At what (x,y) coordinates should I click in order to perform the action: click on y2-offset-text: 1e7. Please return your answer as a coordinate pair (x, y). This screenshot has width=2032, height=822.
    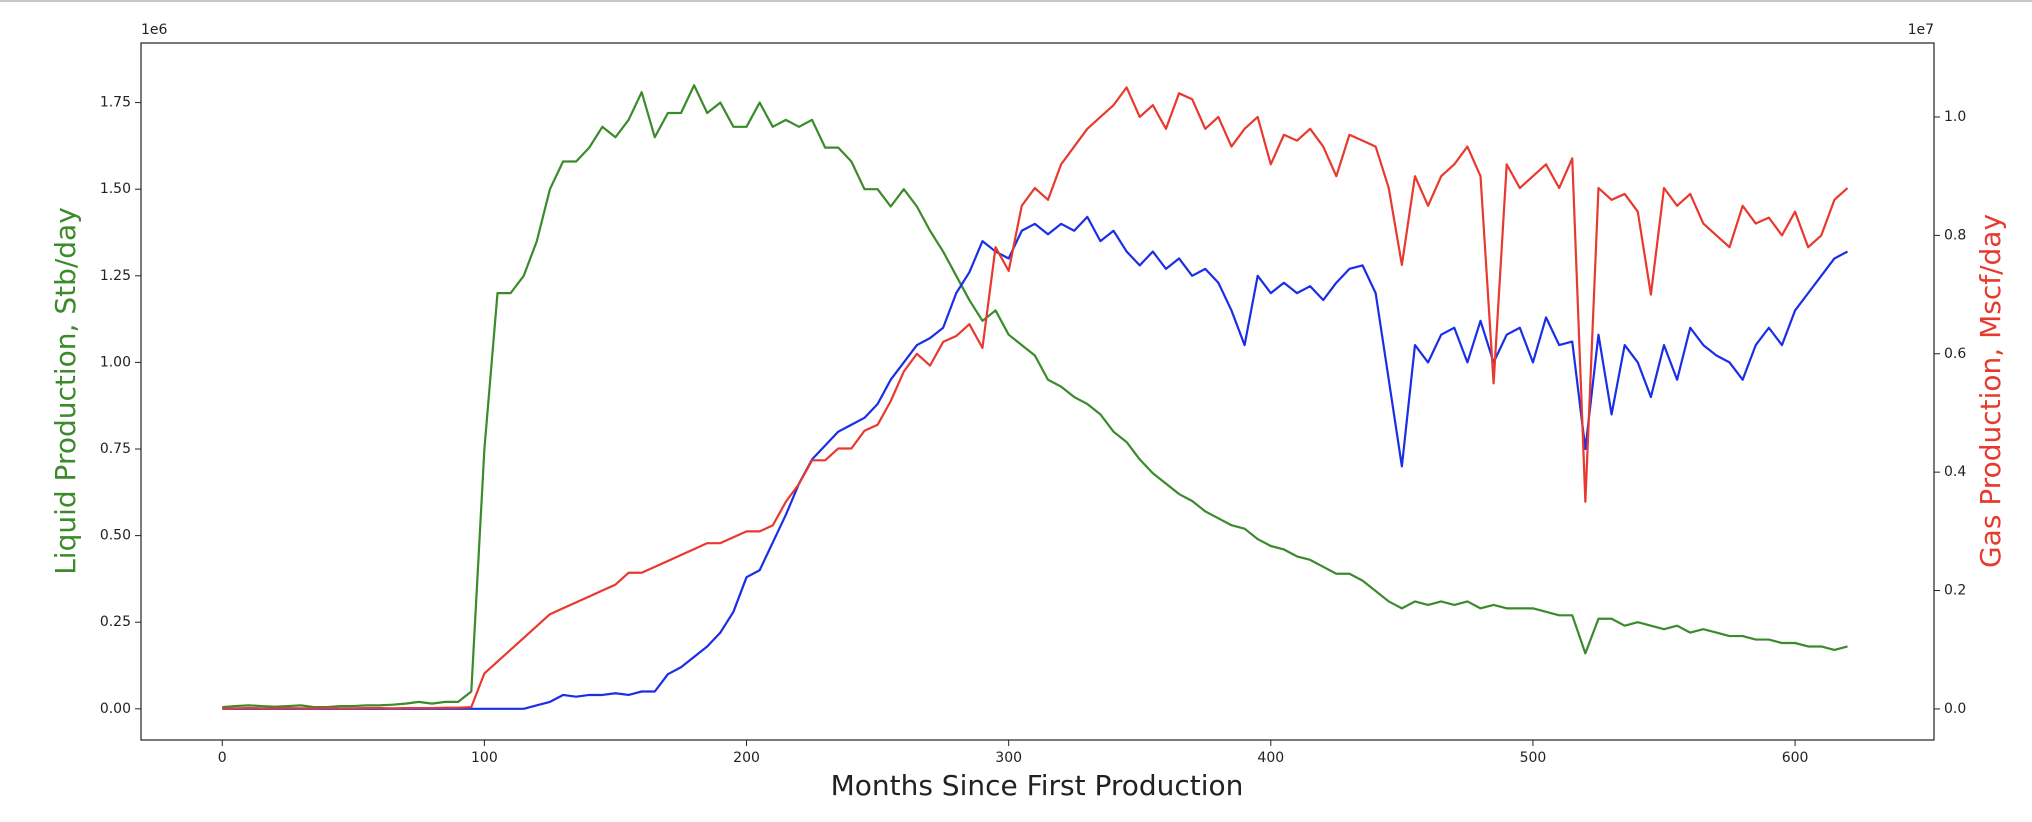
    Looking at the image, I should click on (1921, 30).